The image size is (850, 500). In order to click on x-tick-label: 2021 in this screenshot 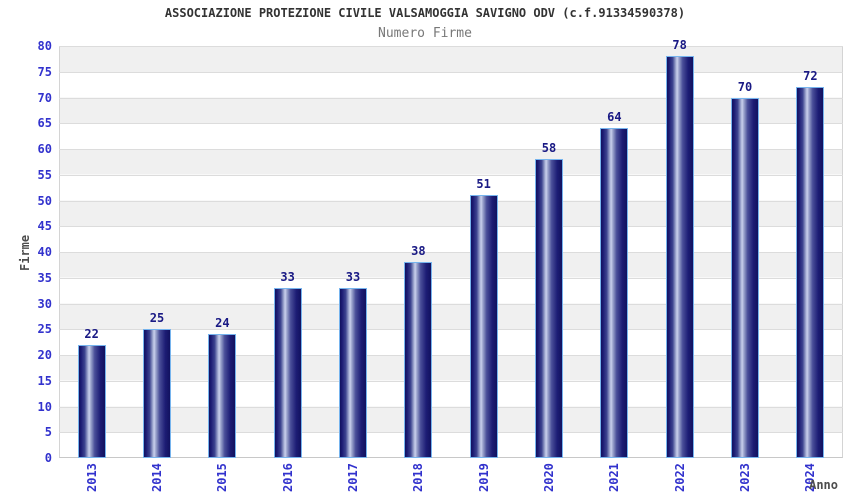, I will do `click(614, 477)`.